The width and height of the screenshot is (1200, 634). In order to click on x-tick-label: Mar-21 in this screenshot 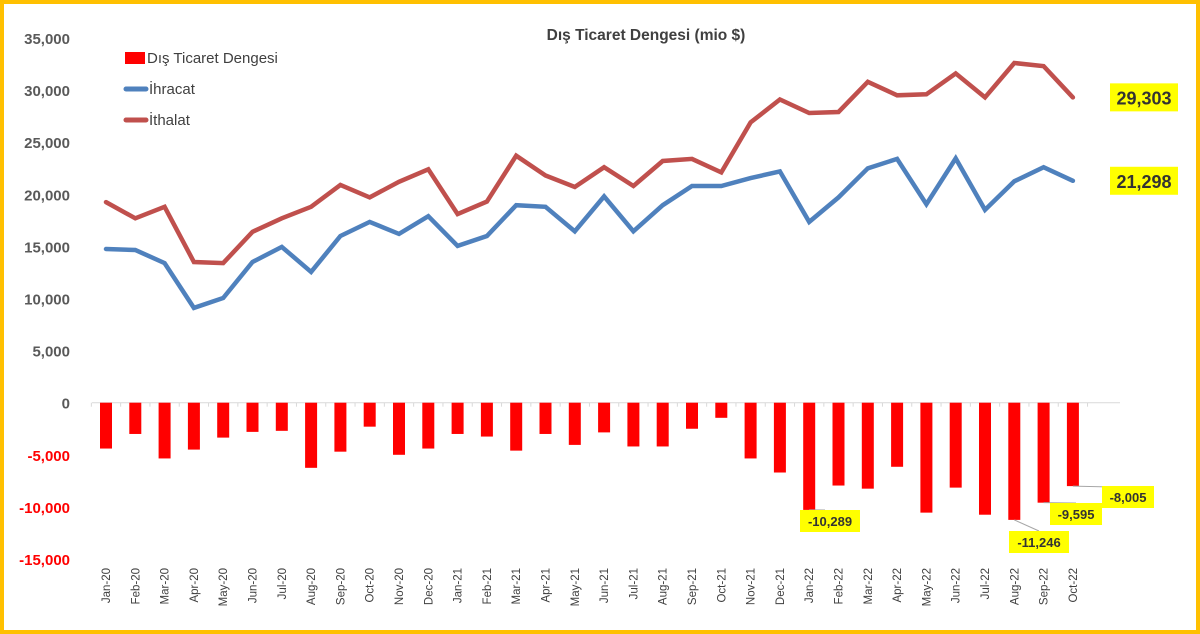, I will do `click(517, 586)`.